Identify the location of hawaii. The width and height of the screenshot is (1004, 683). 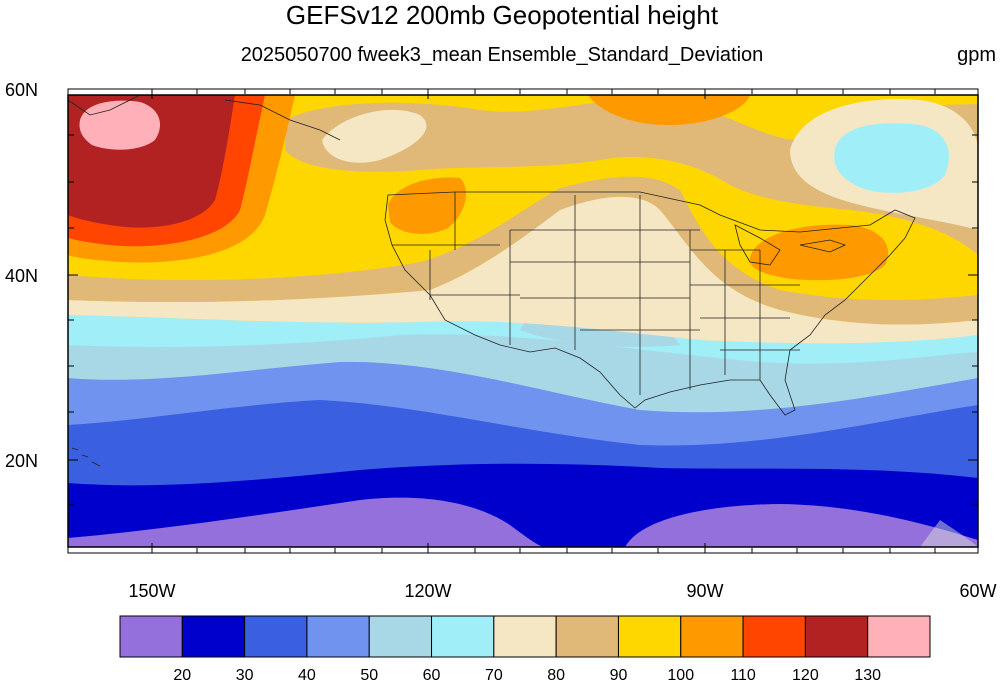
(86, 457).